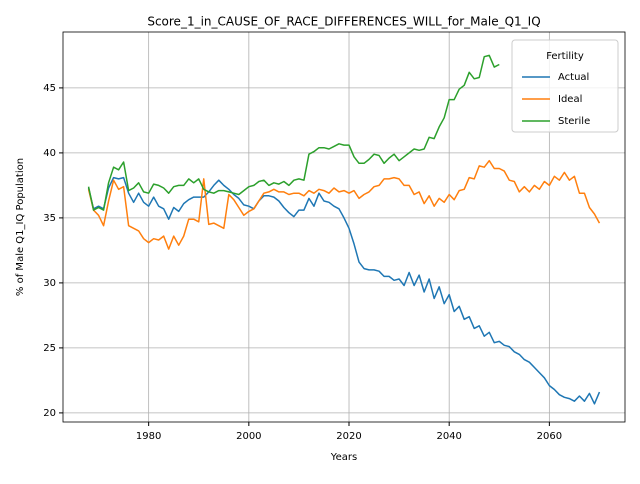  Describe the element at coordinates (49, 218) in the screenshot. I see `y-tick-label: 35` at that location.